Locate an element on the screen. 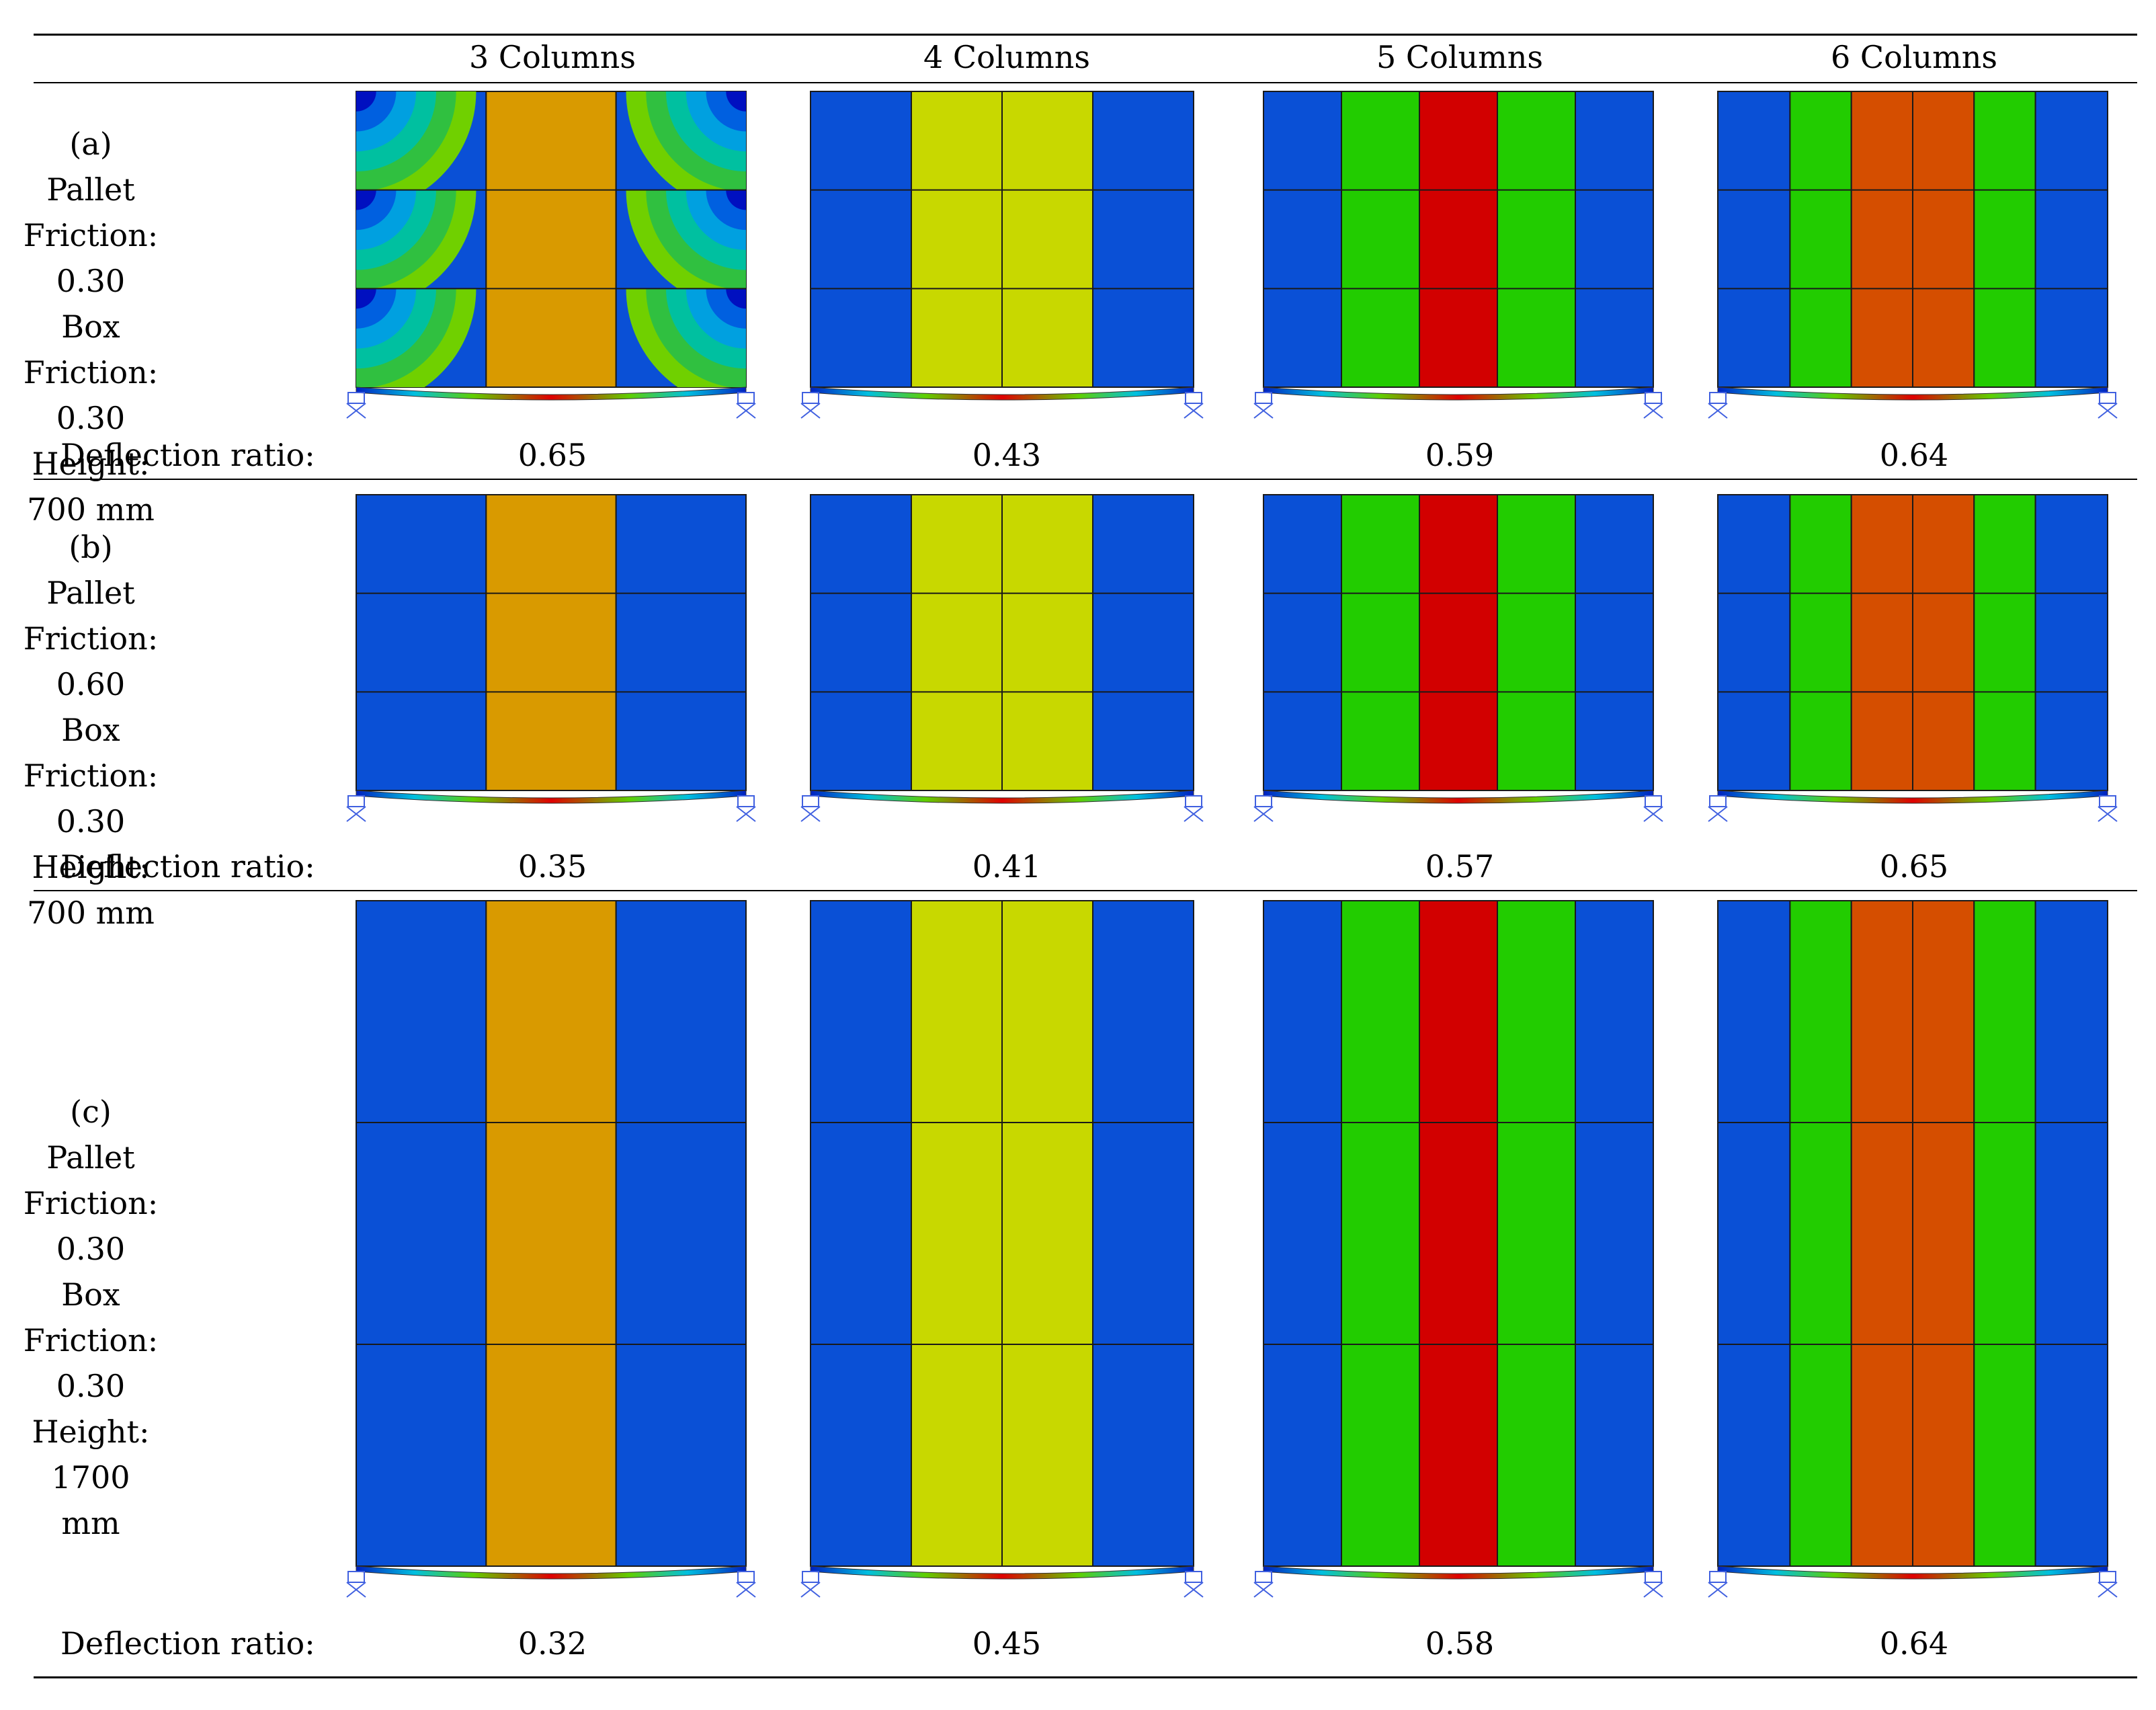 Image resolution: width=2156 pixels, height=1710 pixels. fe-panel-c-5-columns is located at coordinates (1458, 1249).